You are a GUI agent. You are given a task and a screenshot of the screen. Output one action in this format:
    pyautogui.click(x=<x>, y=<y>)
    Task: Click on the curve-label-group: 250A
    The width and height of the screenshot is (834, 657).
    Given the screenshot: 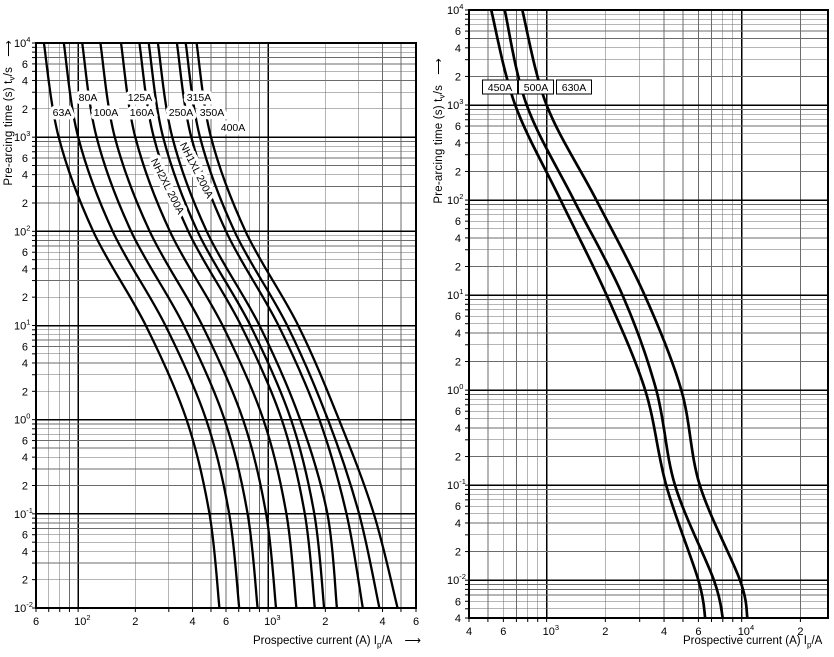 What is the action you would take?
    pyautogui.click(x=181, y=113)
    